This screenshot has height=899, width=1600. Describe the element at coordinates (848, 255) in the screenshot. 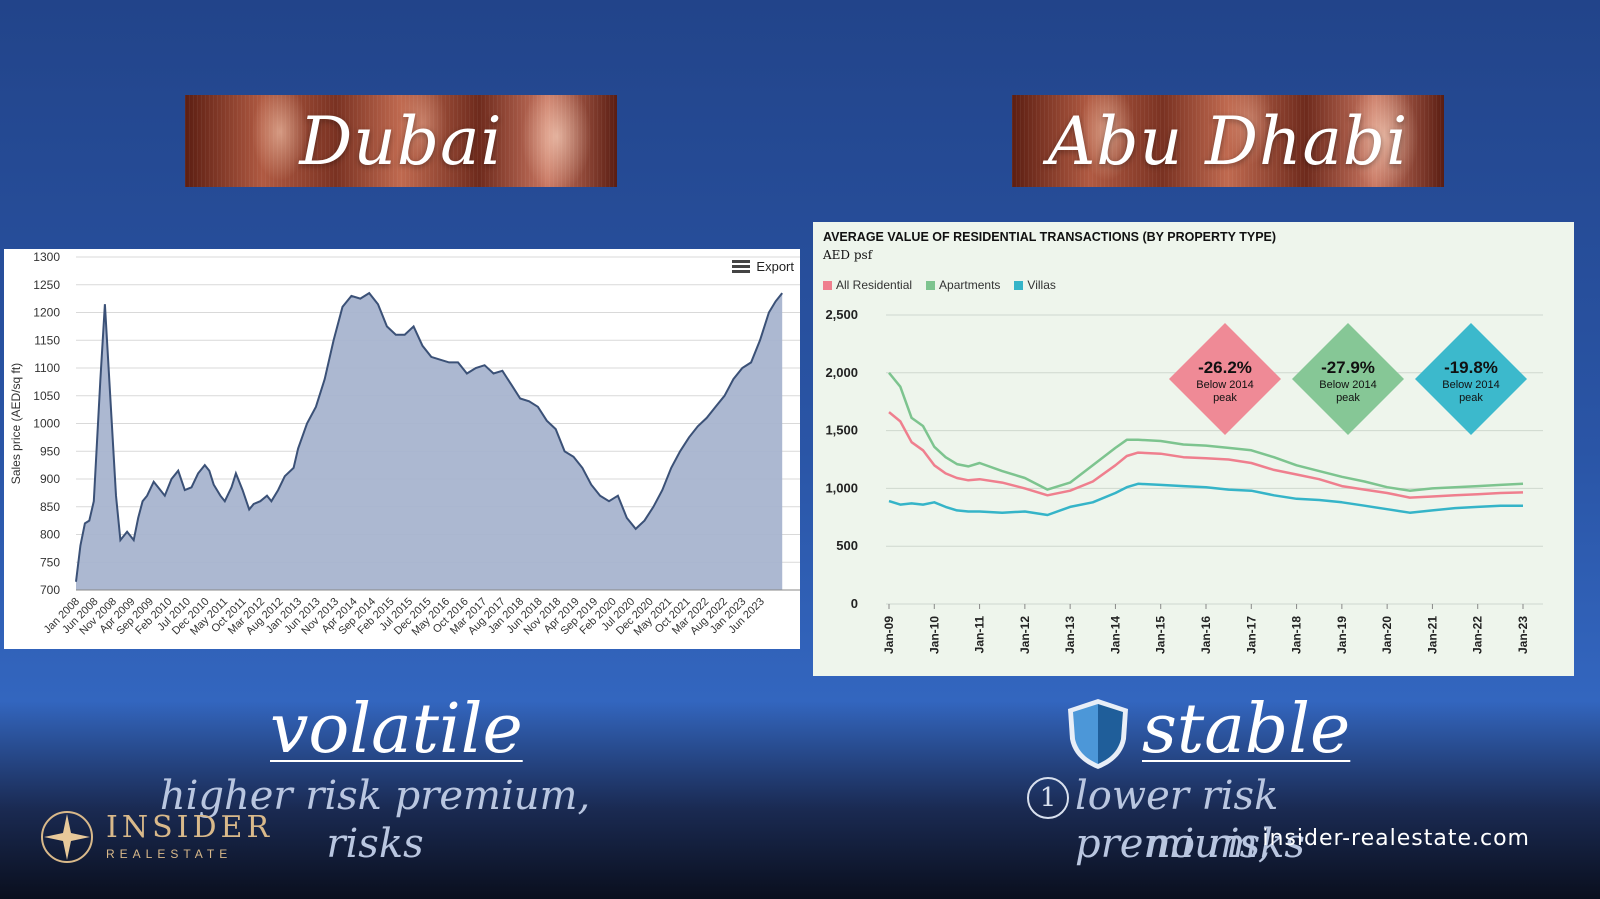

I see `abu-dhabi-chart-unit: AED psf` at that location.